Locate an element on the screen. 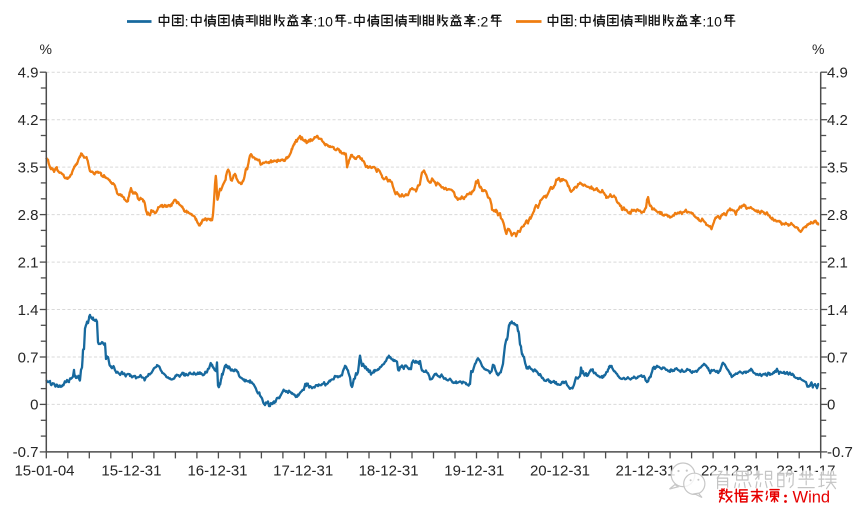 Image resolution: width=865 pixels, height=523 pixels. svg-text: 21-12-31 is located at coordinates (645, 471).